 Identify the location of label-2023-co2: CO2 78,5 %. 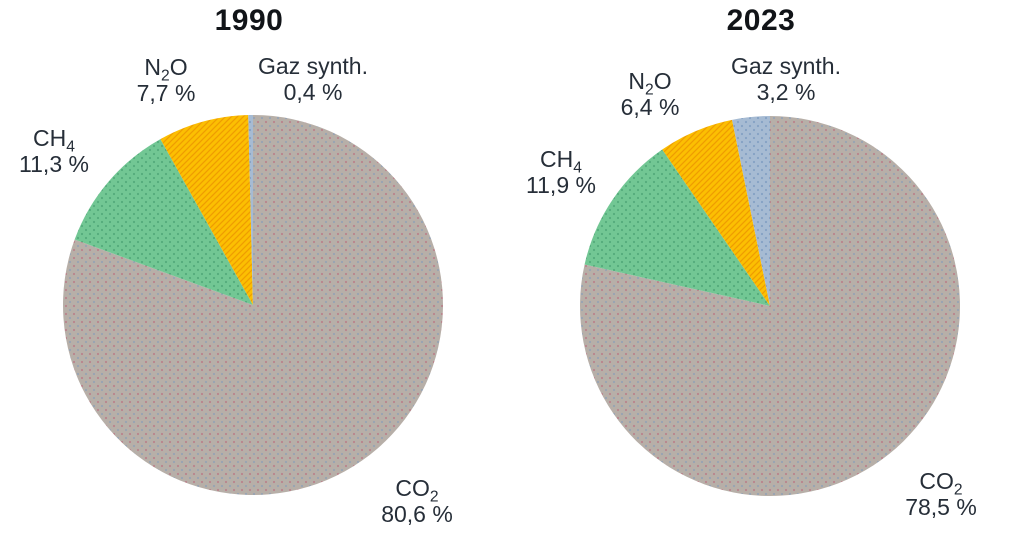
(941, 494).